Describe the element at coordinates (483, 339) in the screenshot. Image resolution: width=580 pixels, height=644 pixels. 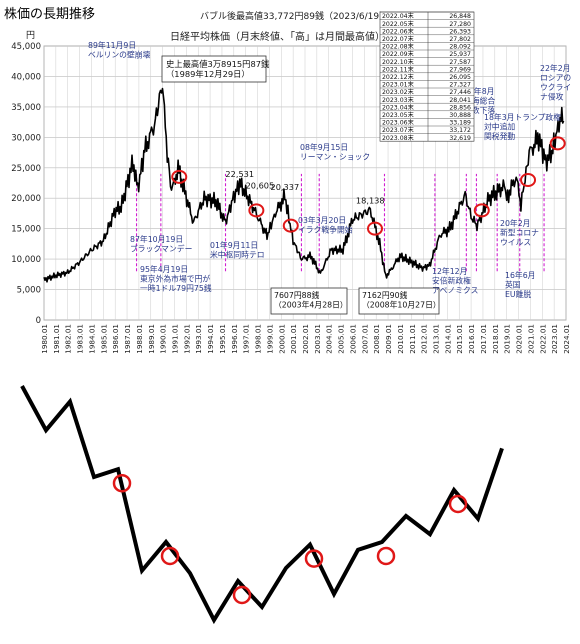
I see `x-tick-label: 2017.01` at that location.